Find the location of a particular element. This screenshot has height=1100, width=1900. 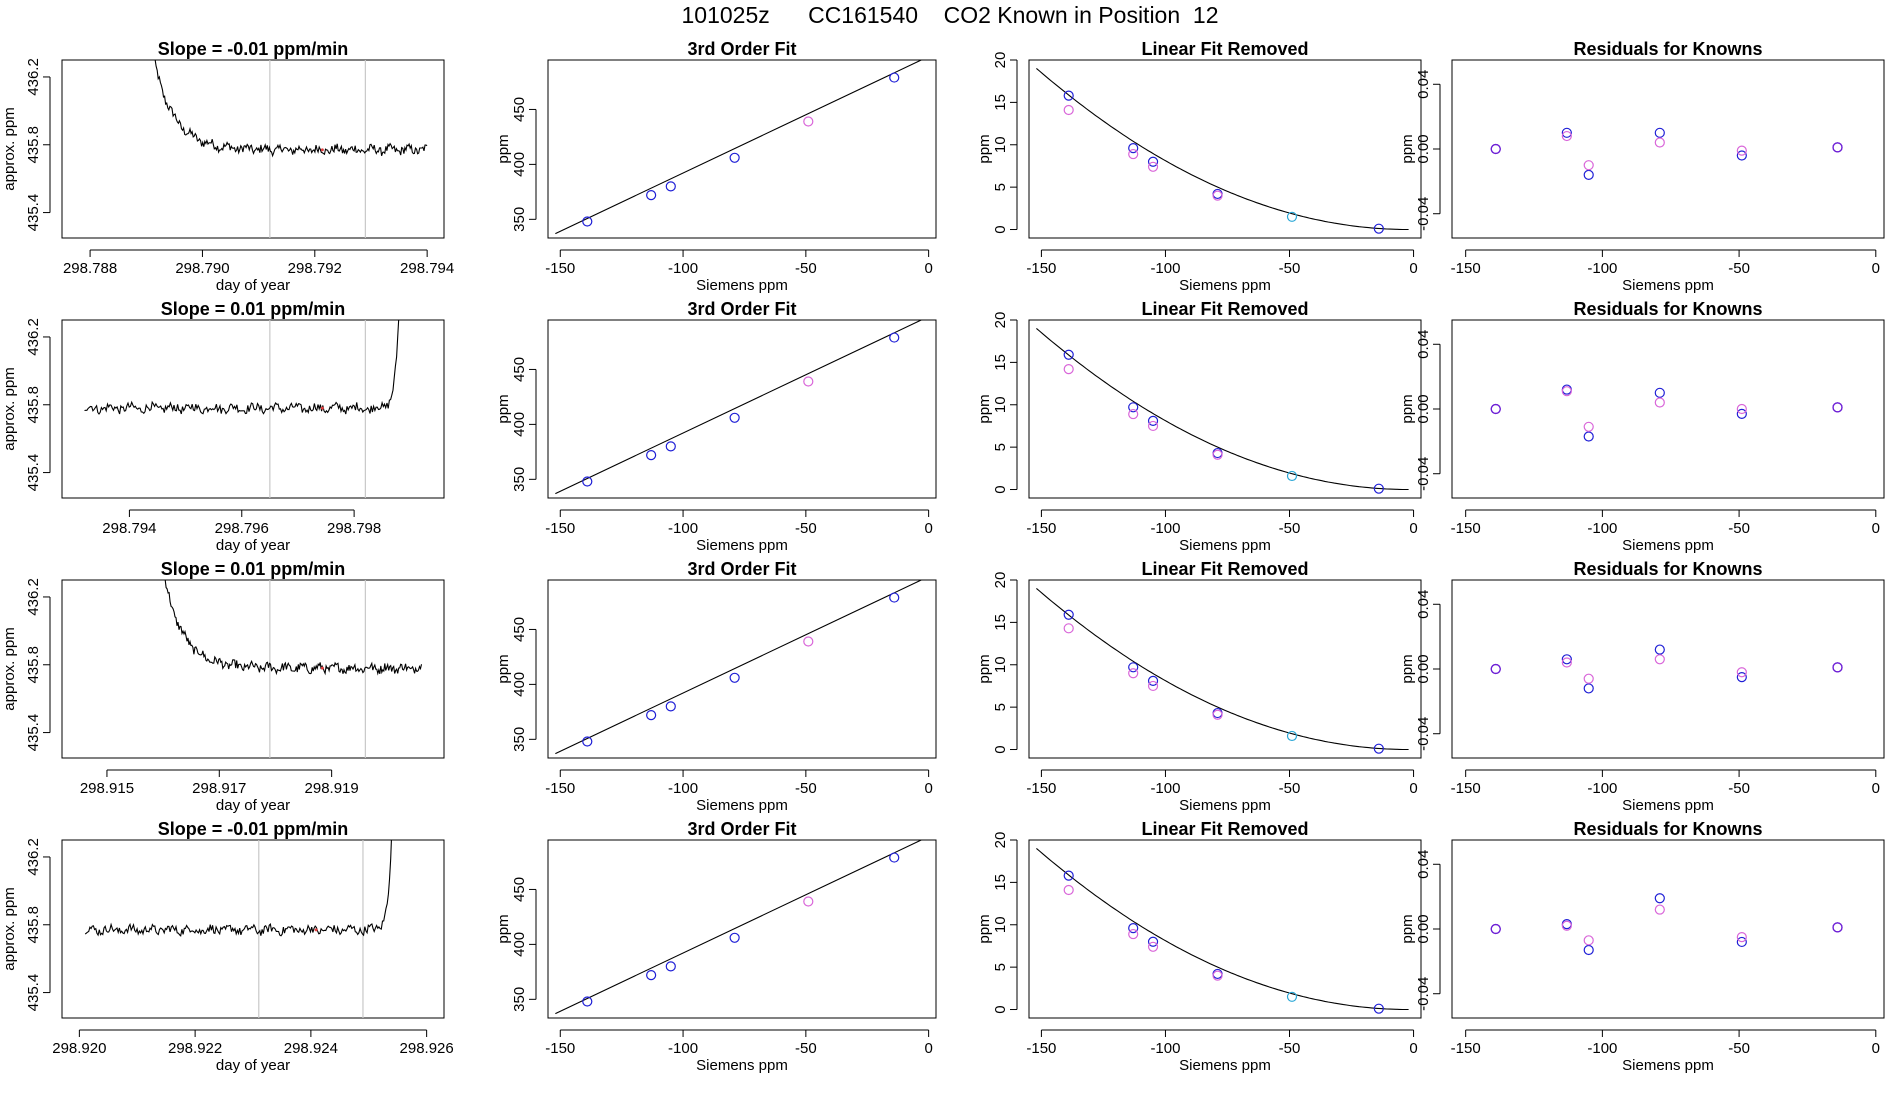

panel-title: Slope = 0.01 ppm/min is located at coordinates (253, 309).